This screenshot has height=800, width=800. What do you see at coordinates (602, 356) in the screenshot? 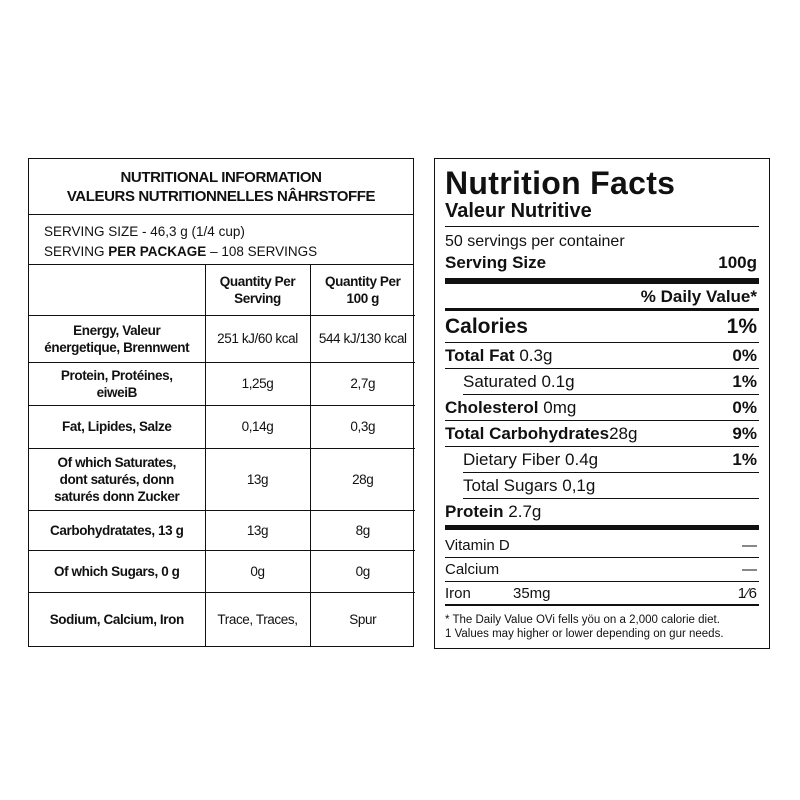
I see `nutrient-row: Total Fat 0.3g 0%` at bounding box center [602, 356].